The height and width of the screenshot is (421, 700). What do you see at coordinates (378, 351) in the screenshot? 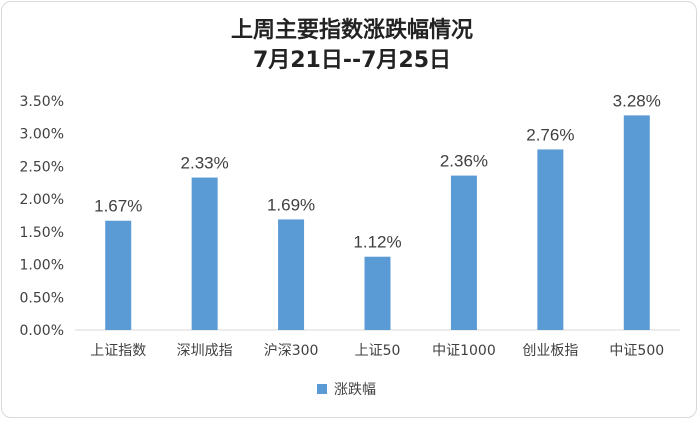
I see `x-category-label: 上证50` at bounding box center [378, 351].